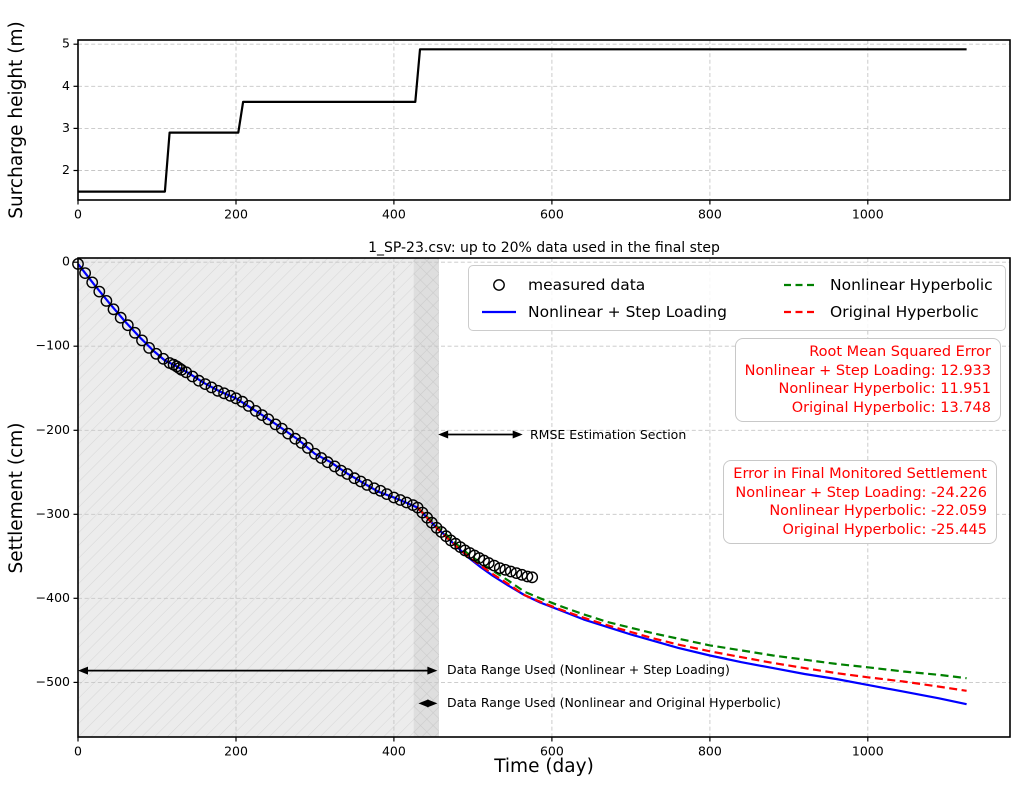 Image resolution: width=1018 pixels, height=789 pixels. What do you see at coordinates (66, 261) in the screenshot?
I see `y-tick-label: 0` at bounding box center [66, 261].